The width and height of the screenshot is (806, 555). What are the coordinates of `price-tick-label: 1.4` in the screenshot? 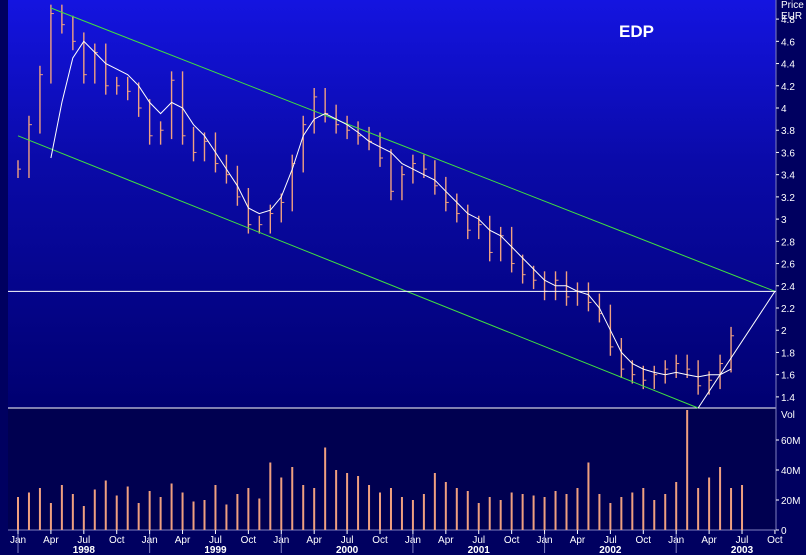 It's located at (788, 398).